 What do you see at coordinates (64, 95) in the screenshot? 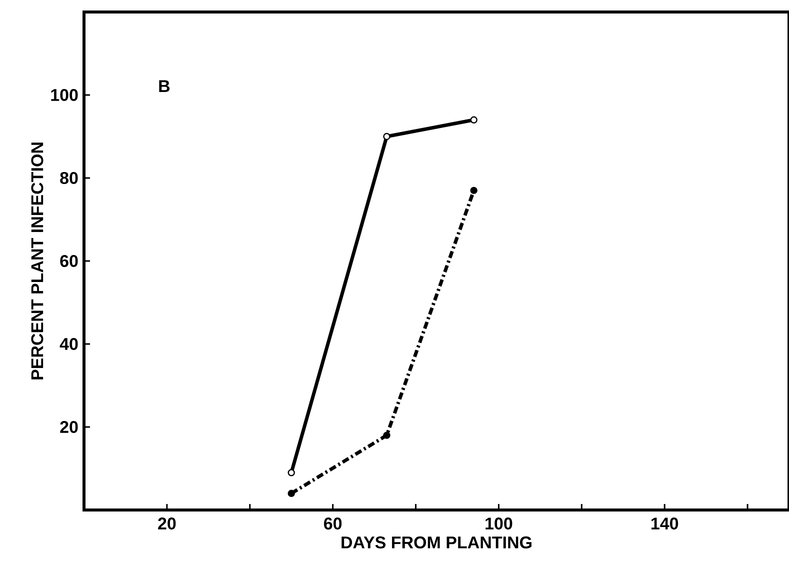
I see `y-tick-label: 100` at bounding box center [64, 95].